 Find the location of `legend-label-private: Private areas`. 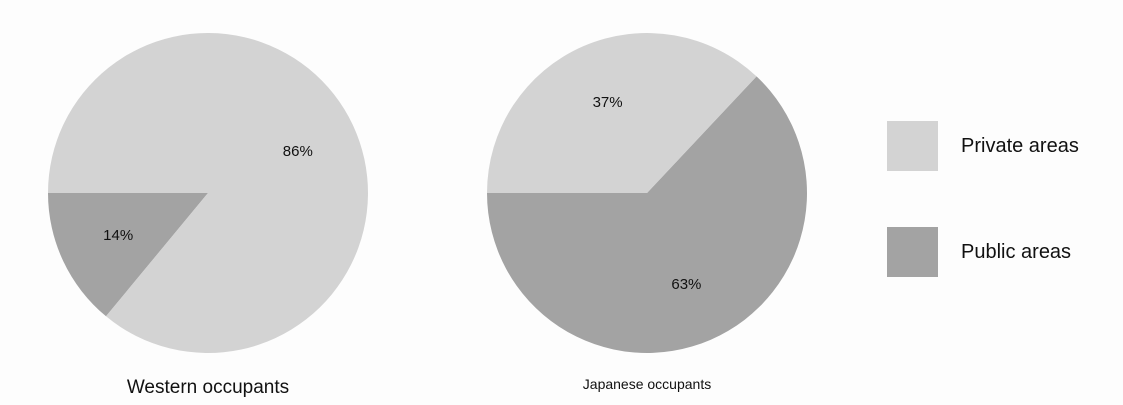

legend-label-private: Private areas is located at coordinates (1020, 145).